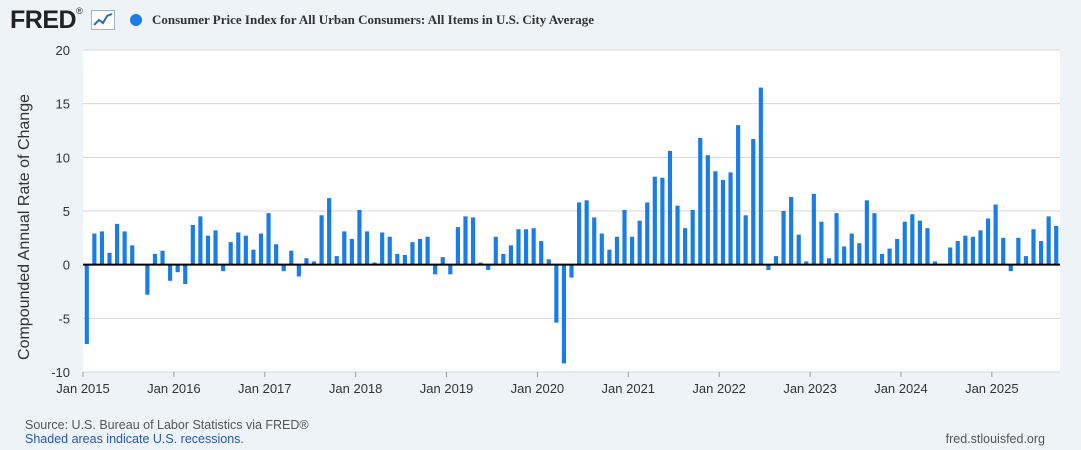 Image resolution: width=1081 pixels, height=450 pixels. I want to click on recession-note-link: Shaded areas indicate U.S. recessions., so click(134, 439).